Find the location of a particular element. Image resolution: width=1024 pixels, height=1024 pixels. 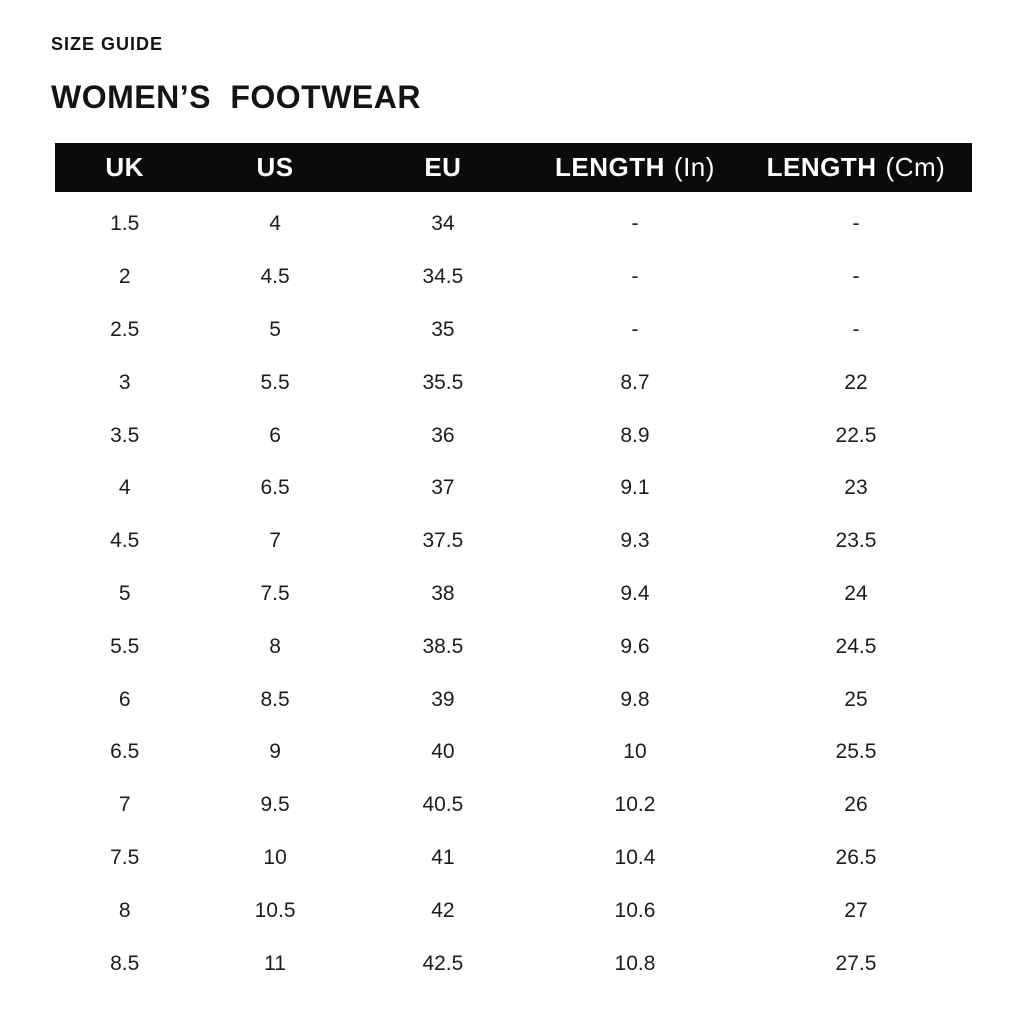

table-cell: 3.5 is located at coordinates (125, 435).